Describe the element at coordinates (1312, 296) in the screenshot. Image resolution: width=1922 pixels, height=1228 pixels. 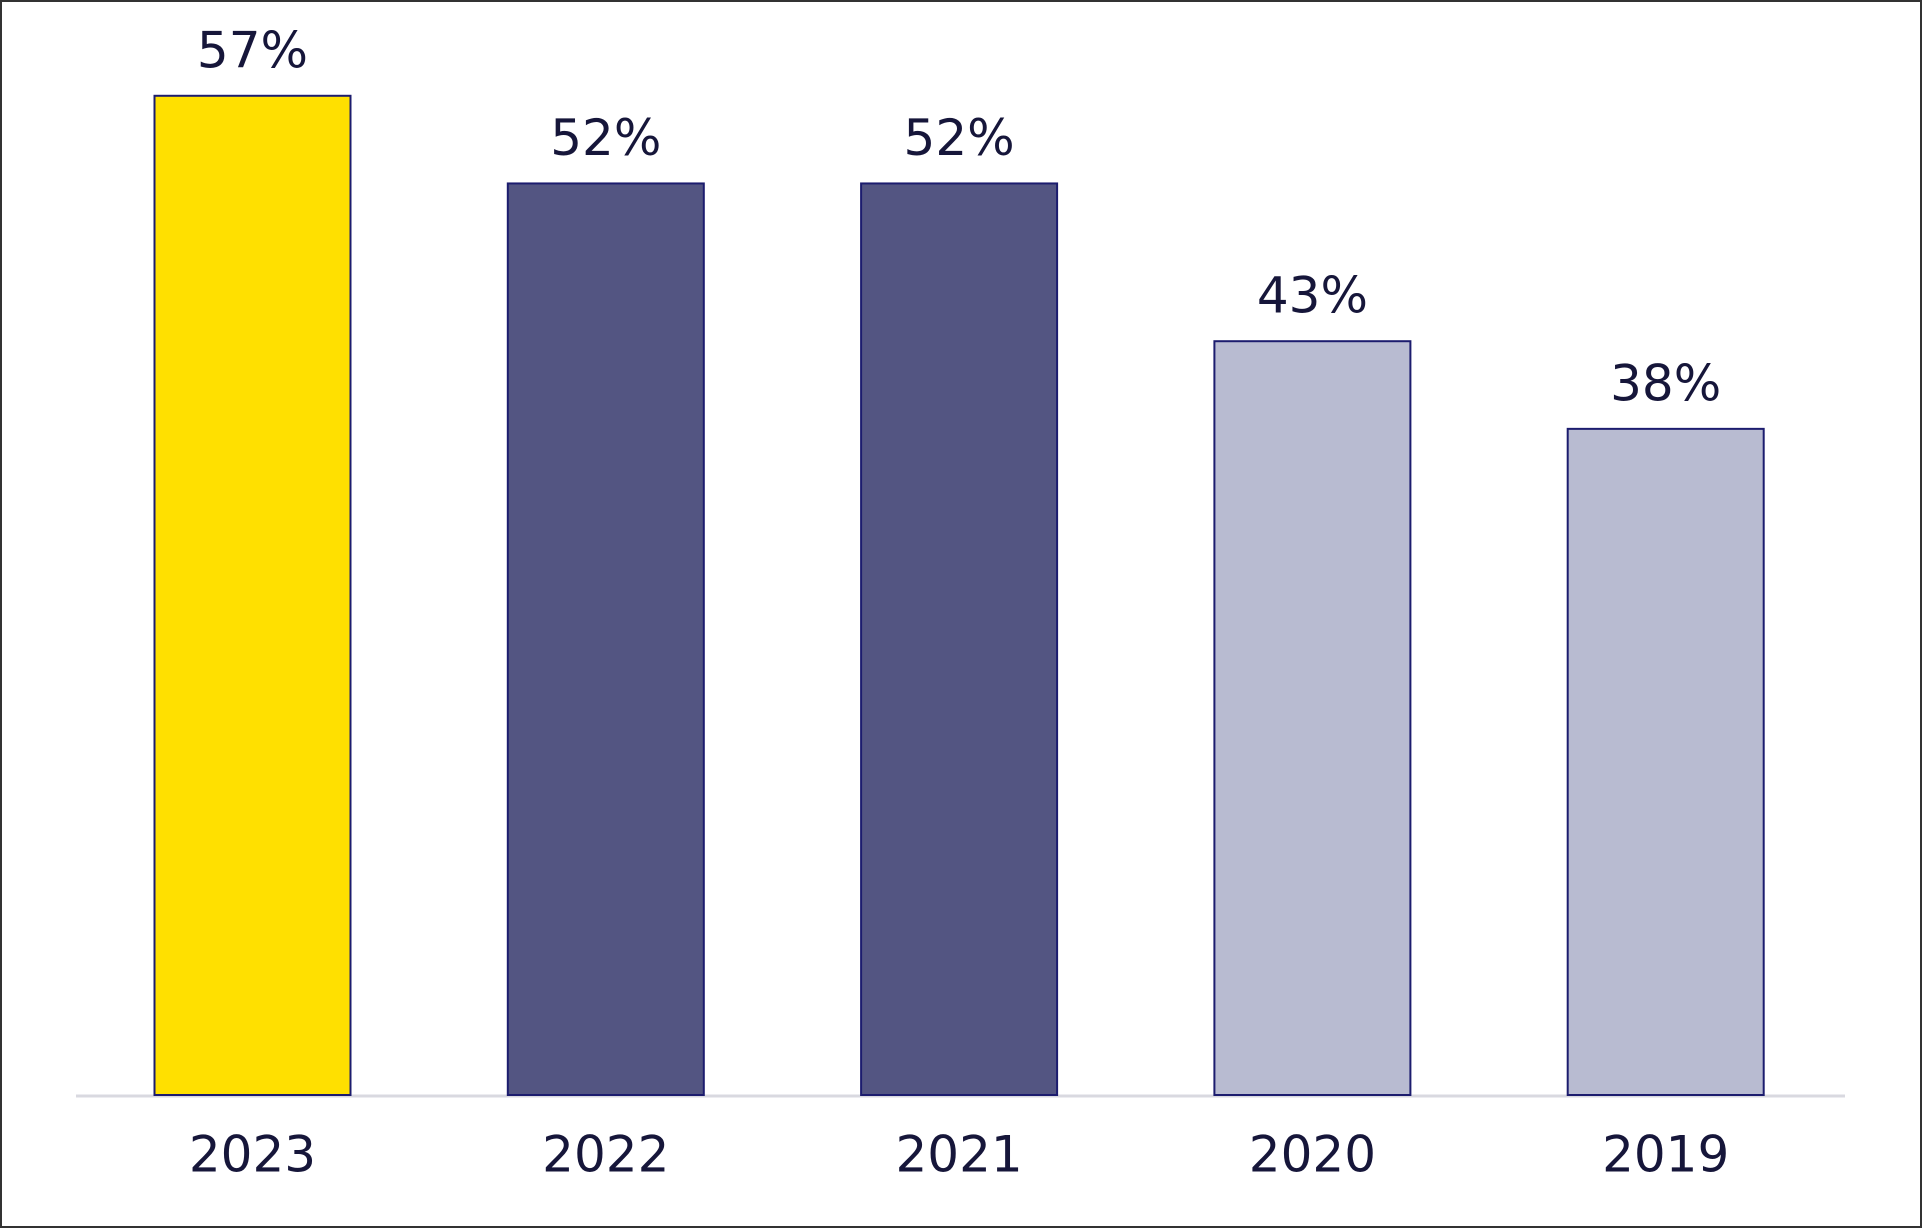
I see `value-label: 43%` at that location.